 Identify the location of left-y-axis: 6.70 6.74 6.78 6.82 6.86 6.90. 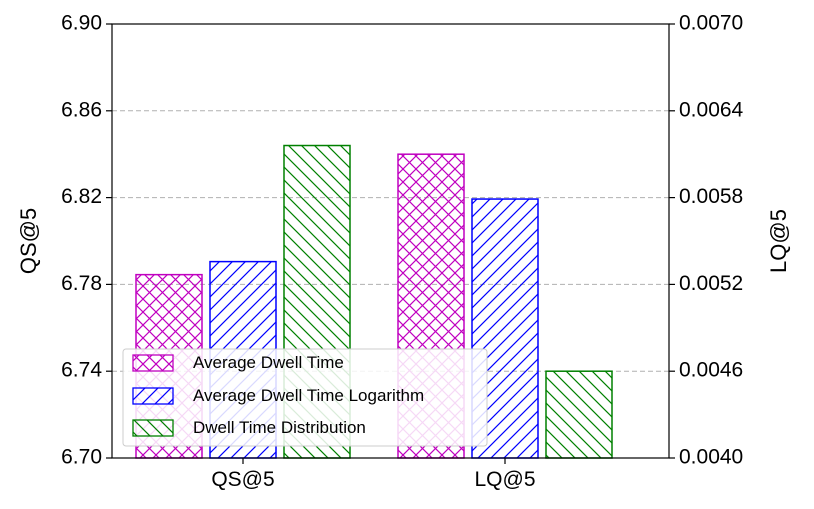
(86, 240).